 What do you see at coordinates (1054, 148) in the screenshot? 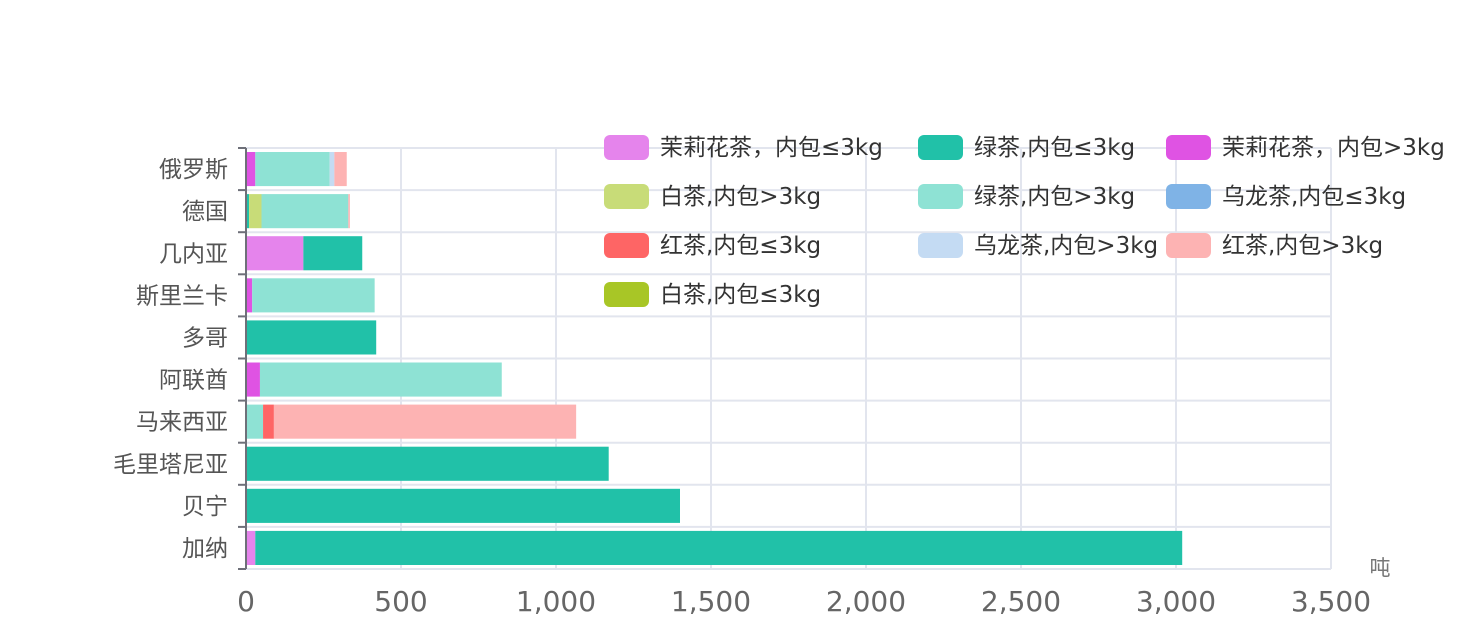
I see `legend-label: 绿茶,内包≤3kg` at bounding box center [1054, 148].